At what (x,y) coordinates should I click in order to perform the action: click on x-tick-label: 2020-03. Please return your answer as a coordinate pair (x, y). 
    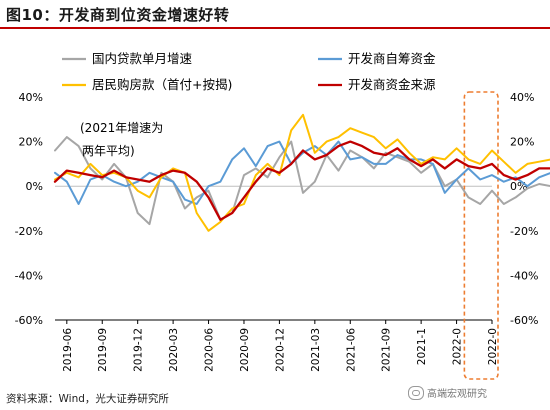
    Looking at the image, I should click on (174, 350).